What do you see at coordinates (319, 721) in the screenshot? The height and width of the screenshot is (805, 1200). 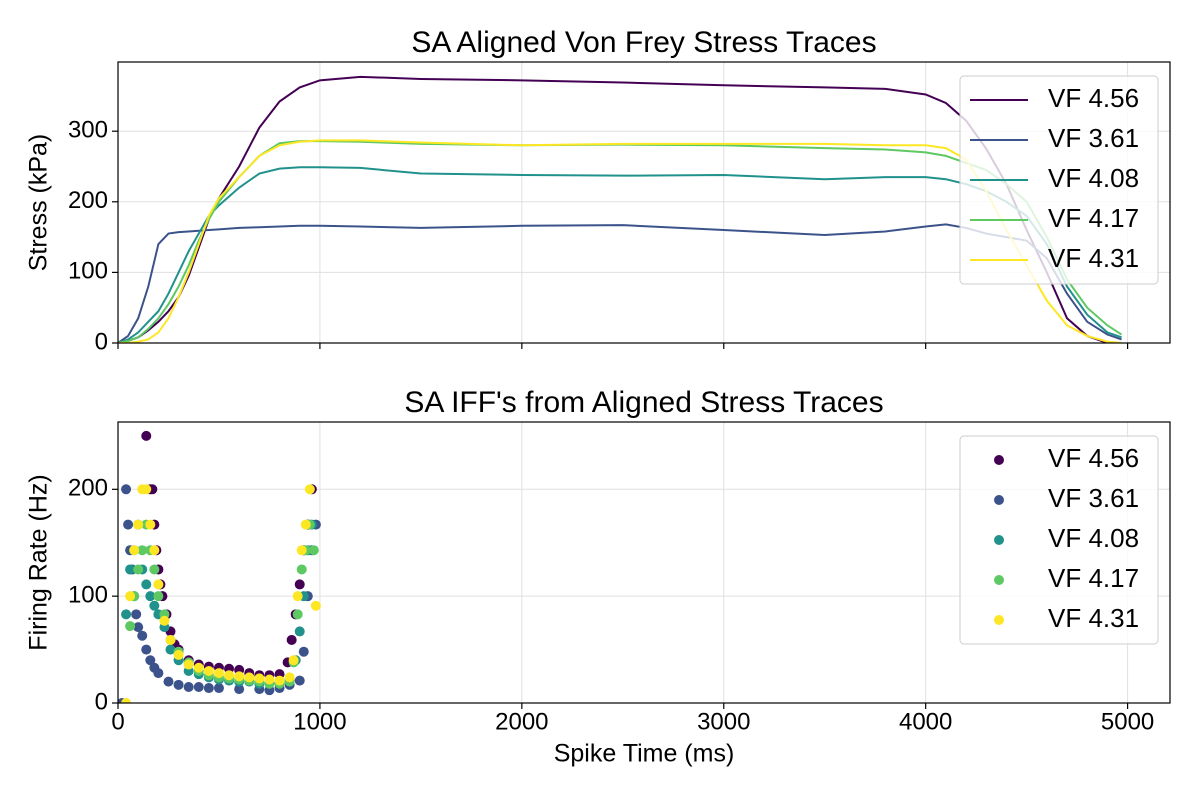 I see `x-tick-label: 1000` at bounding box center [319, 721].